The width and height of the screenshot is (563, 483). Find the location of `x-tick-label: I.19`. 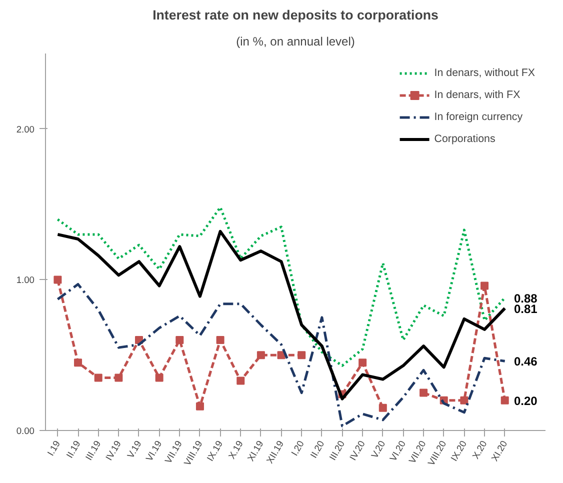

x-tick-label: I.19 is located at coordinates (54, 448).